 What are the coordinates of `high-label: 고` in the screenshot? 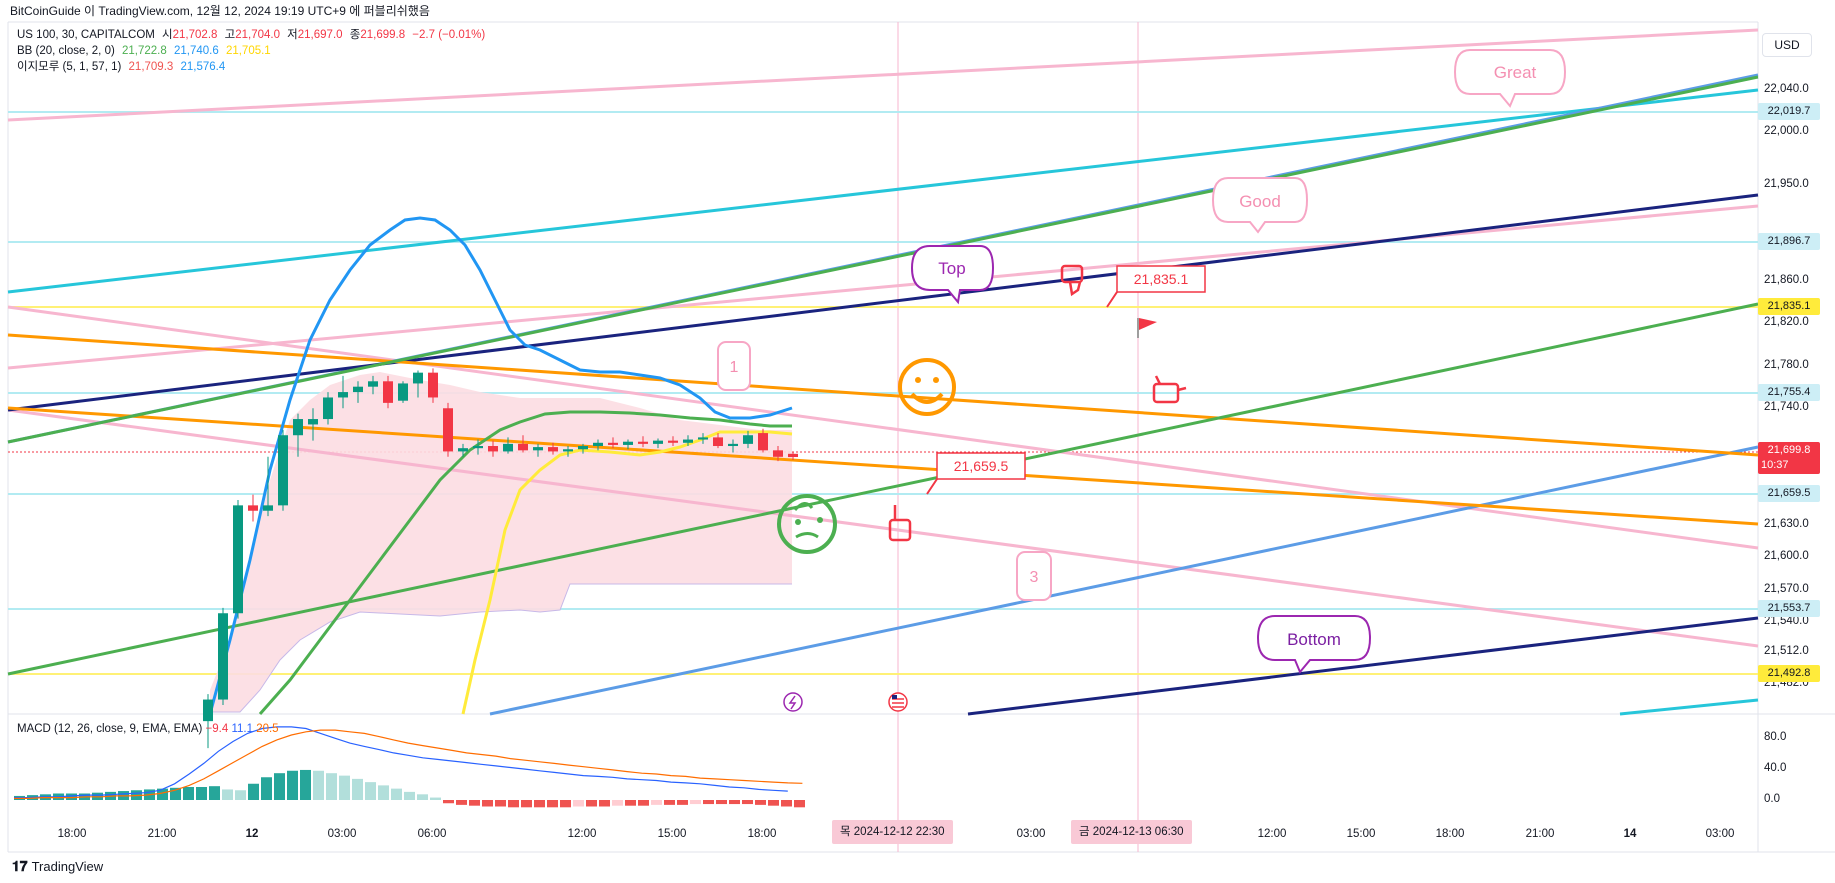 It's located at (230, 35).